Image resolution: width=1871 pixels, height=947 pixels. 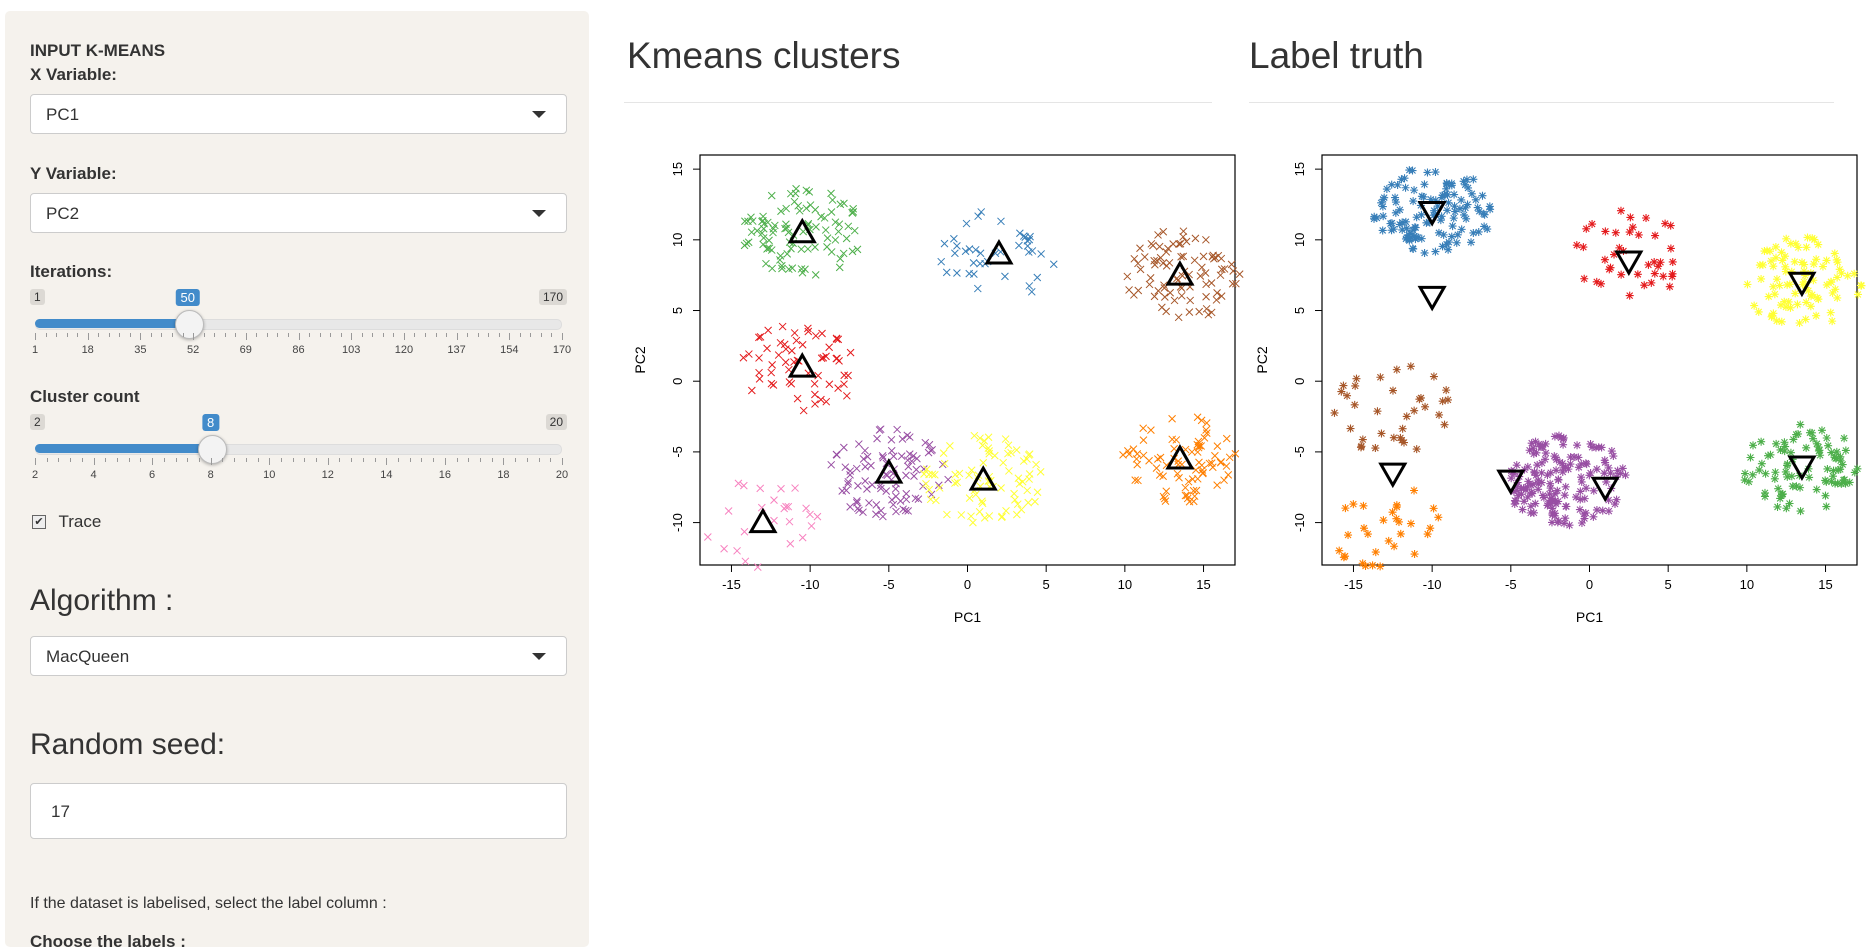 I want to click on cluster-points, so click(x=1624, y=253).